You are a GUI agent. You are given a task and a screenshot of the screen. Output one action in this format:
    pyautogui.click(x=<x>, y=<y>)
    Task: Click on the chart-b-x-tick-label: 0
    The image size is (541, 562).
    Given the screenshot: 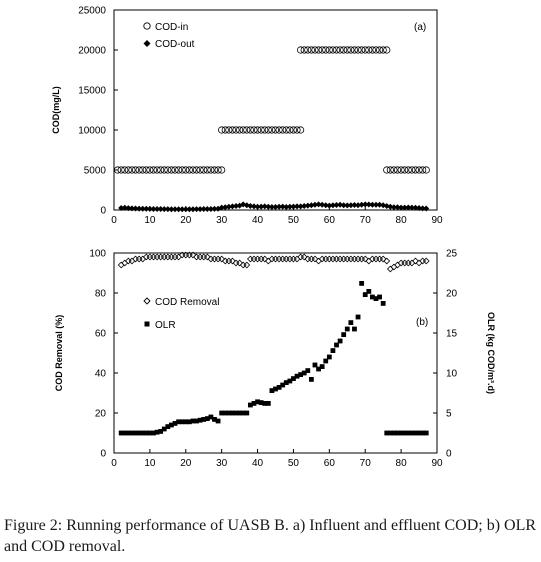 What is the action you would take?
    pyautogui.click(x=114, y=463)
    